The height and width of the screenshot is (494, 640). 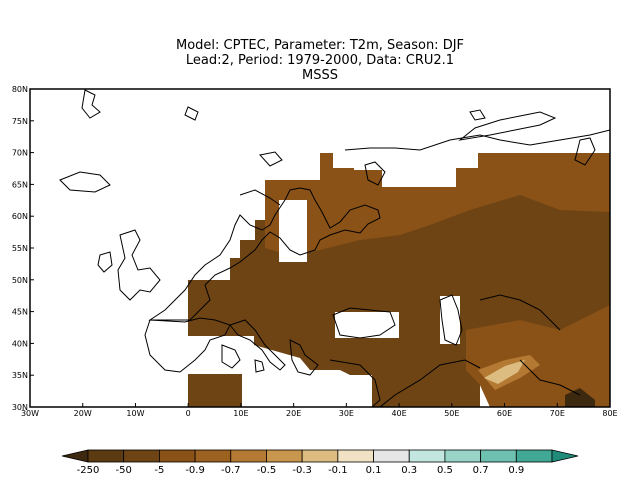 I want to click on lon-tick-label: 30E, so click(x=346, y=413).